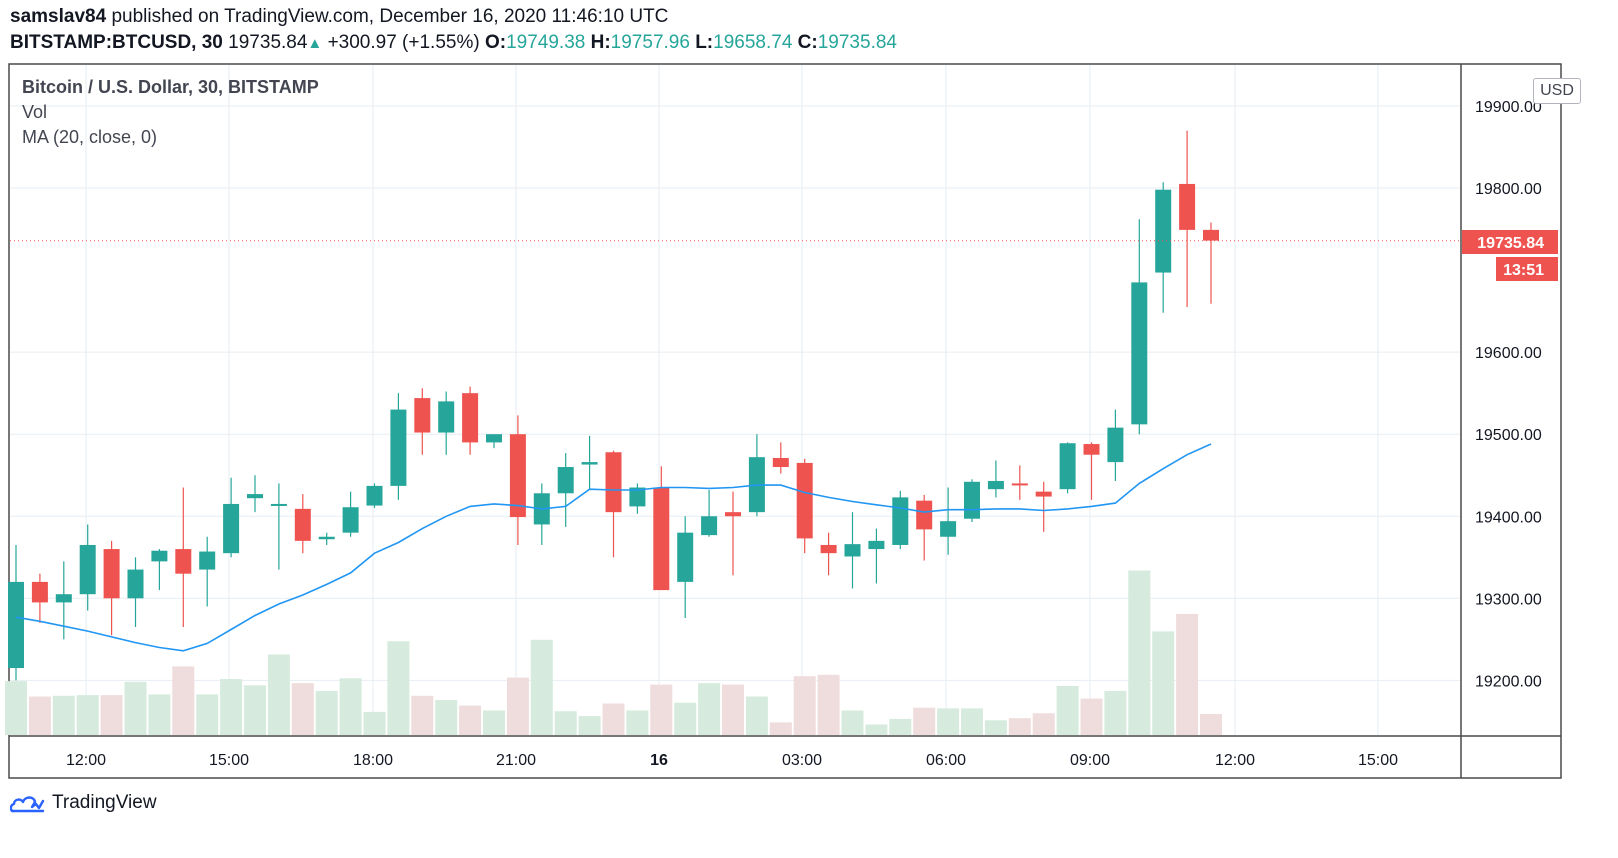 The image size is (1618, 858). I want to click on countdown-badge, so click(1527, 269).